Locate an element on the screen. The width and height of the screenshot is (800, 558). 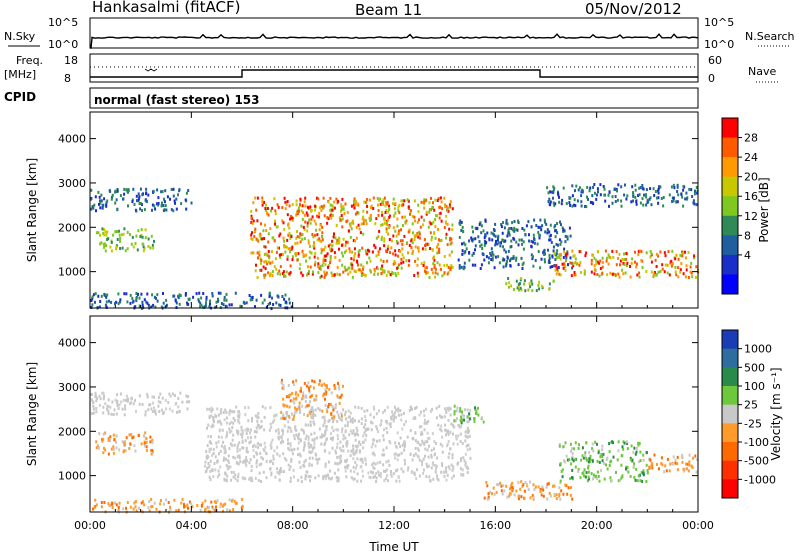
power-colorbar-tick-label: 8 is located at coordinates (747, 235).